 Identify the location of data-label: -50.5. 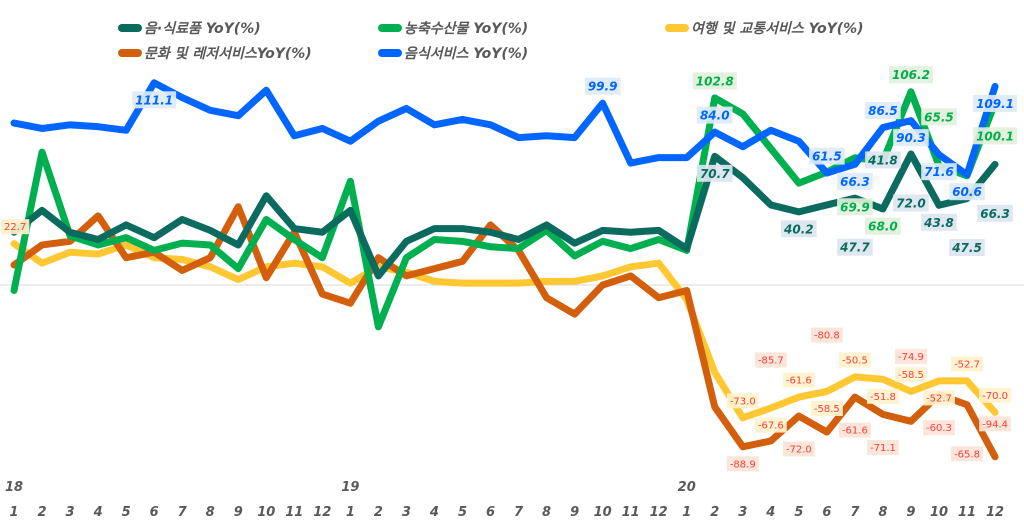
(854, 360).